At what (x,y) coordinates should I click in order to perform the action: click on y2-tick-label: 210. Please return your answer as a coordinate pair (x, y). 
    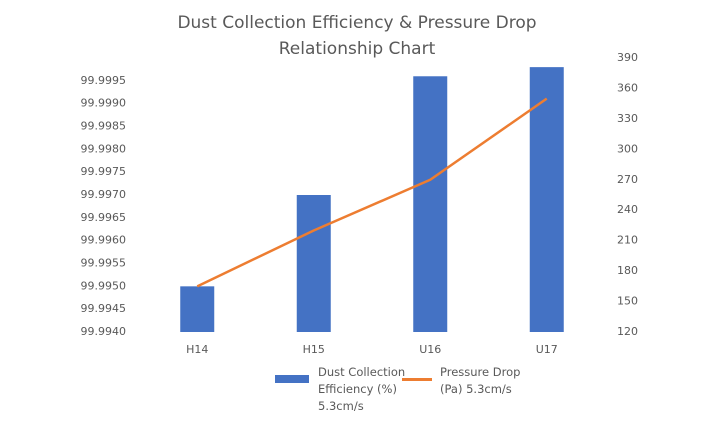
    Looking at the image, I should click on (627, 240).